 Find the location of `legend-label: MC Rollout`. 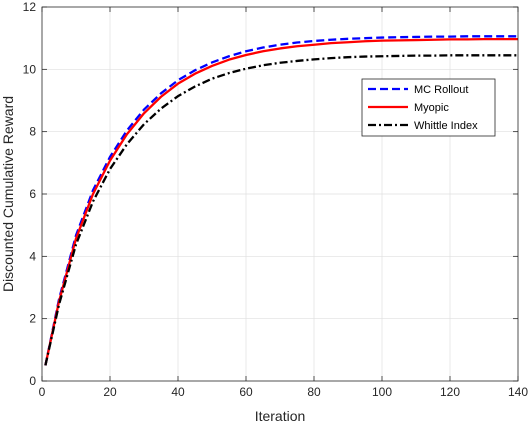

legend-label: MC Rollout is located at coordinates (441, 90).